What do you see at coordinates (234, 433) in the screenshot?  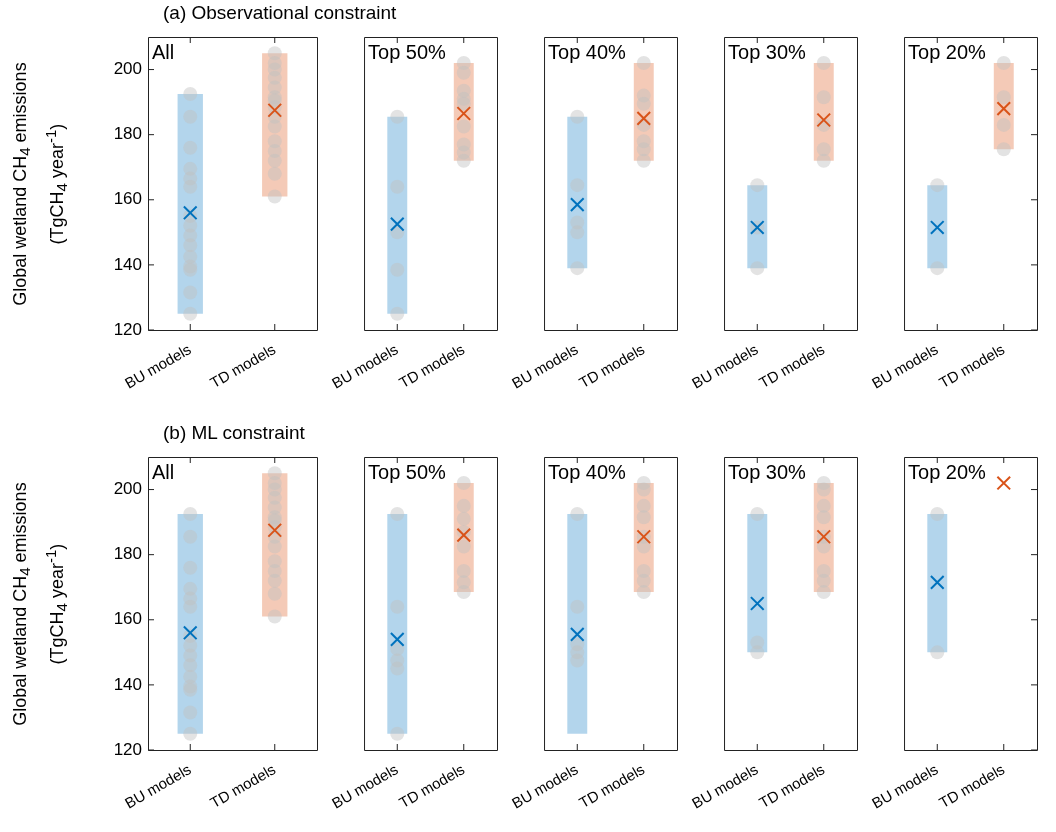 I see `chart-title: (b) ML constraint` at bounding box center [234, 433].